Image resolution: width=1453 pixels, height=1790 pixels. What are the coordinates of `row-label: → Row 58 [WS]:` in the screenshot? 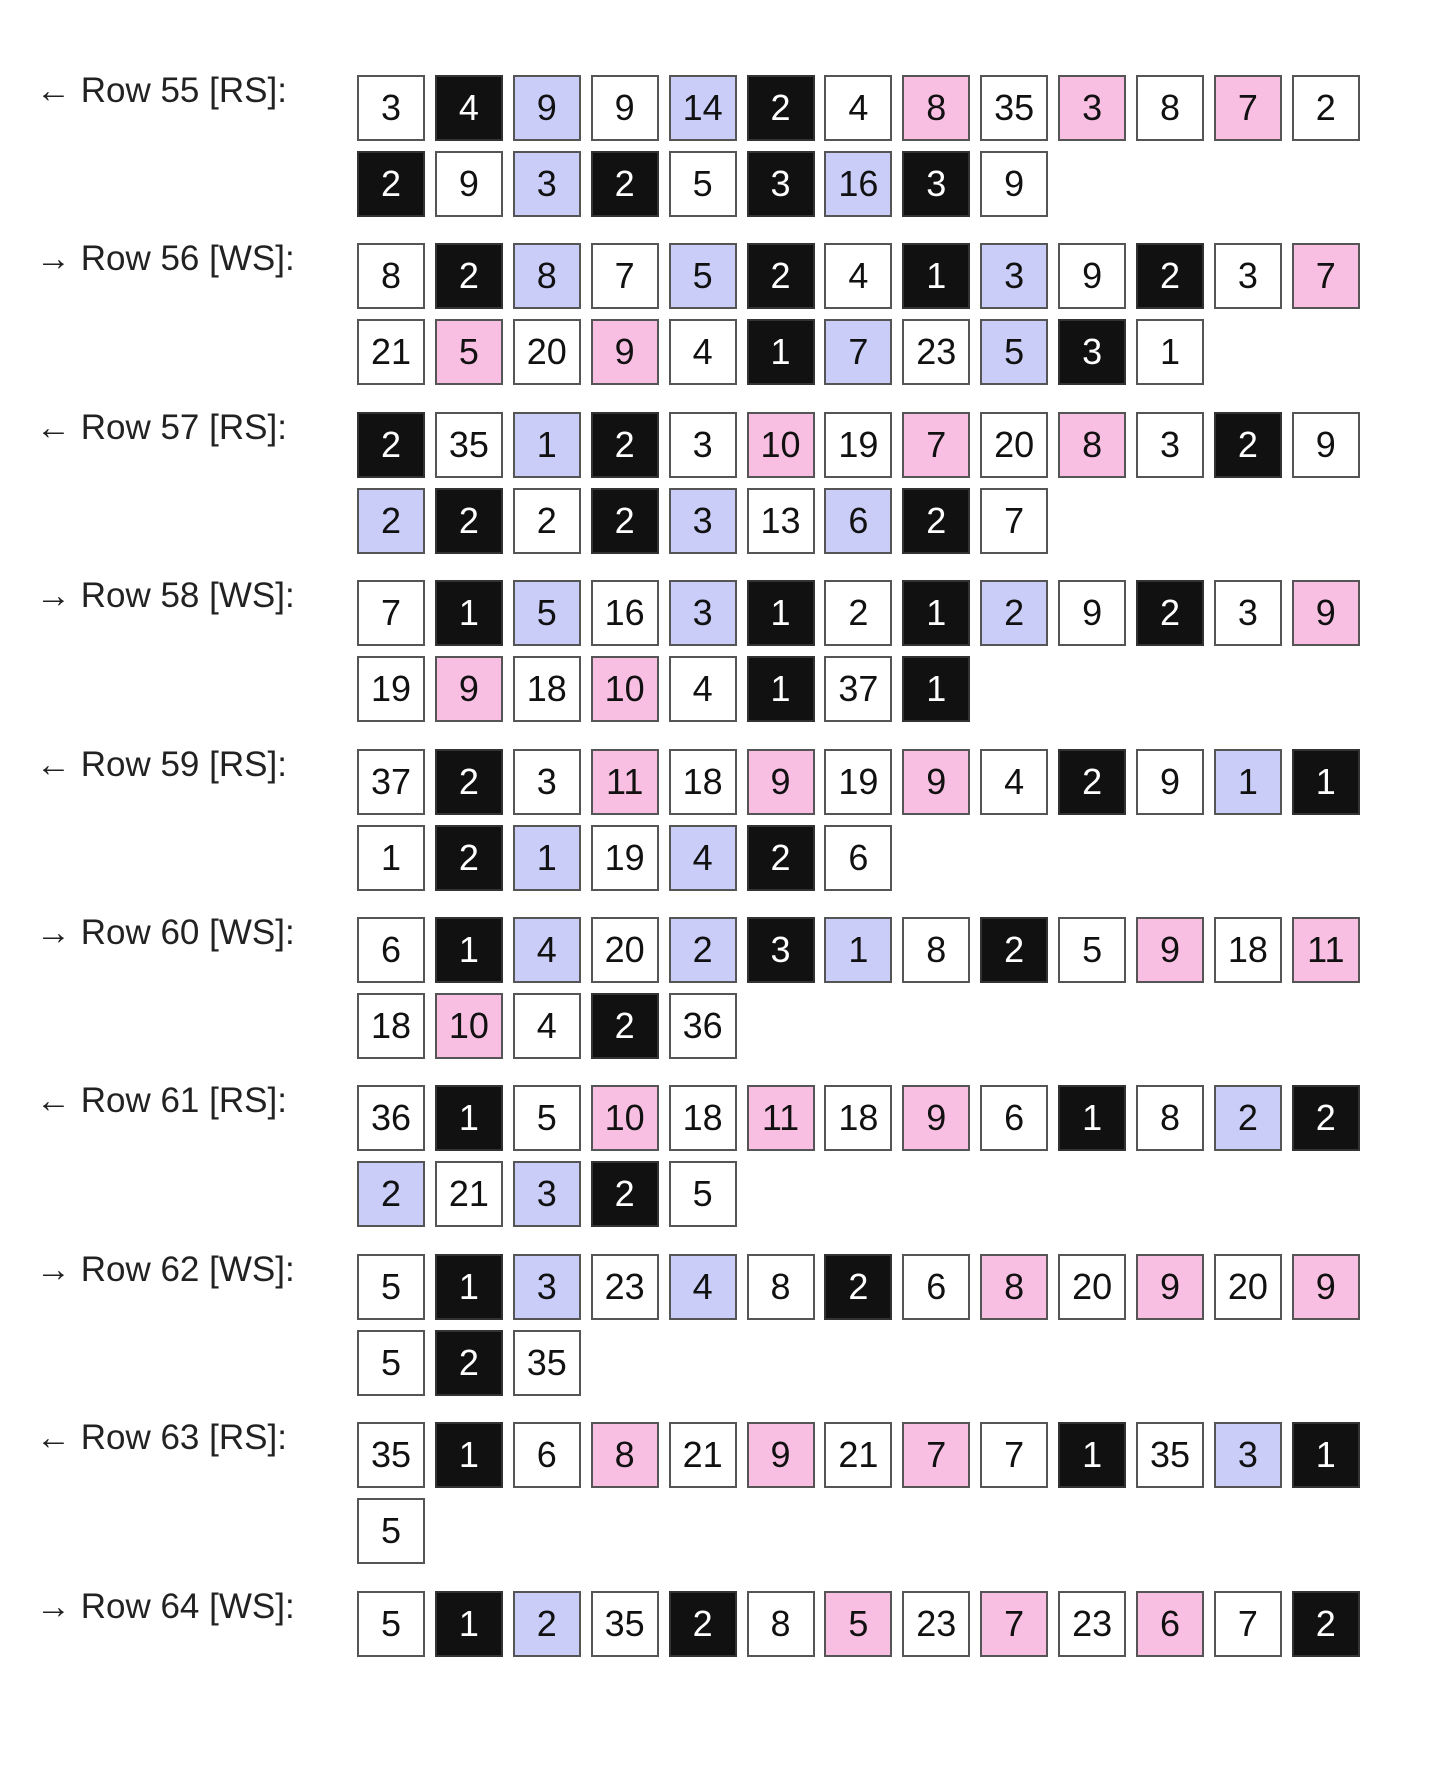 It's located at (165, 596).